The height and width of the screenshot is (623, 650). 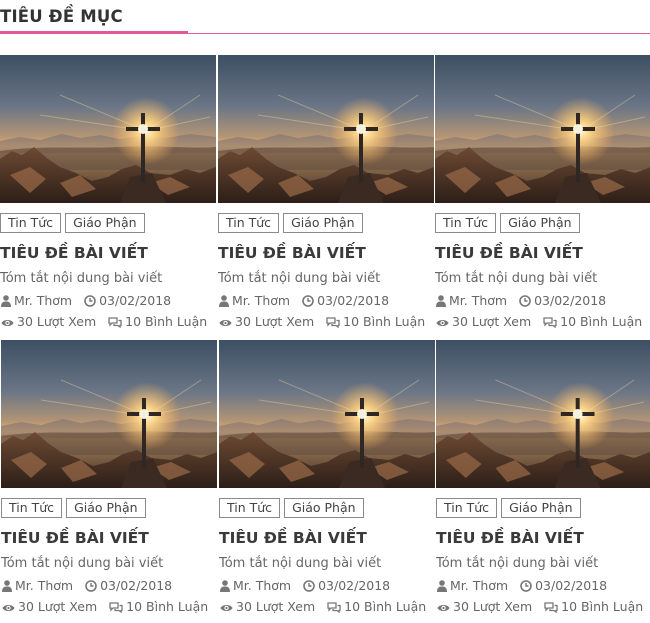 I want to click on section-title: TIÊU ĐỀ MỤC, so click(x=61, y=16).